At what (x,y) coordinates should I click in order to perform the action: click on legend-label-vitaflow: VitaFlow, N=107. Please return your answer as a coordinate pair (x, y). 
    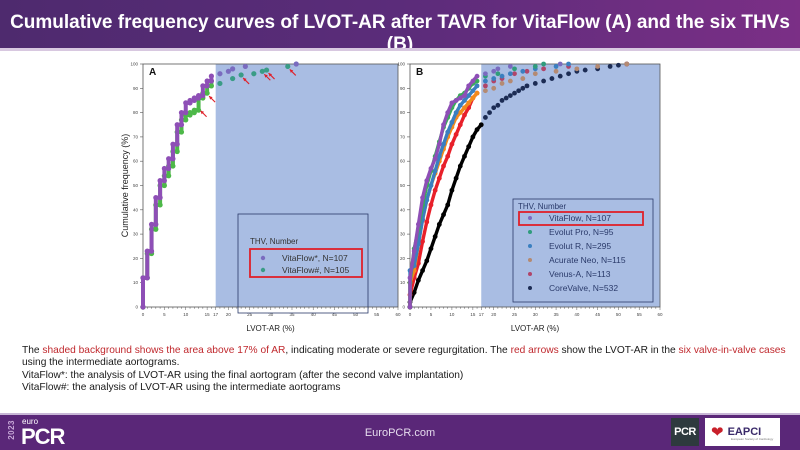
    Looking at the image, I should click on (580, 218).